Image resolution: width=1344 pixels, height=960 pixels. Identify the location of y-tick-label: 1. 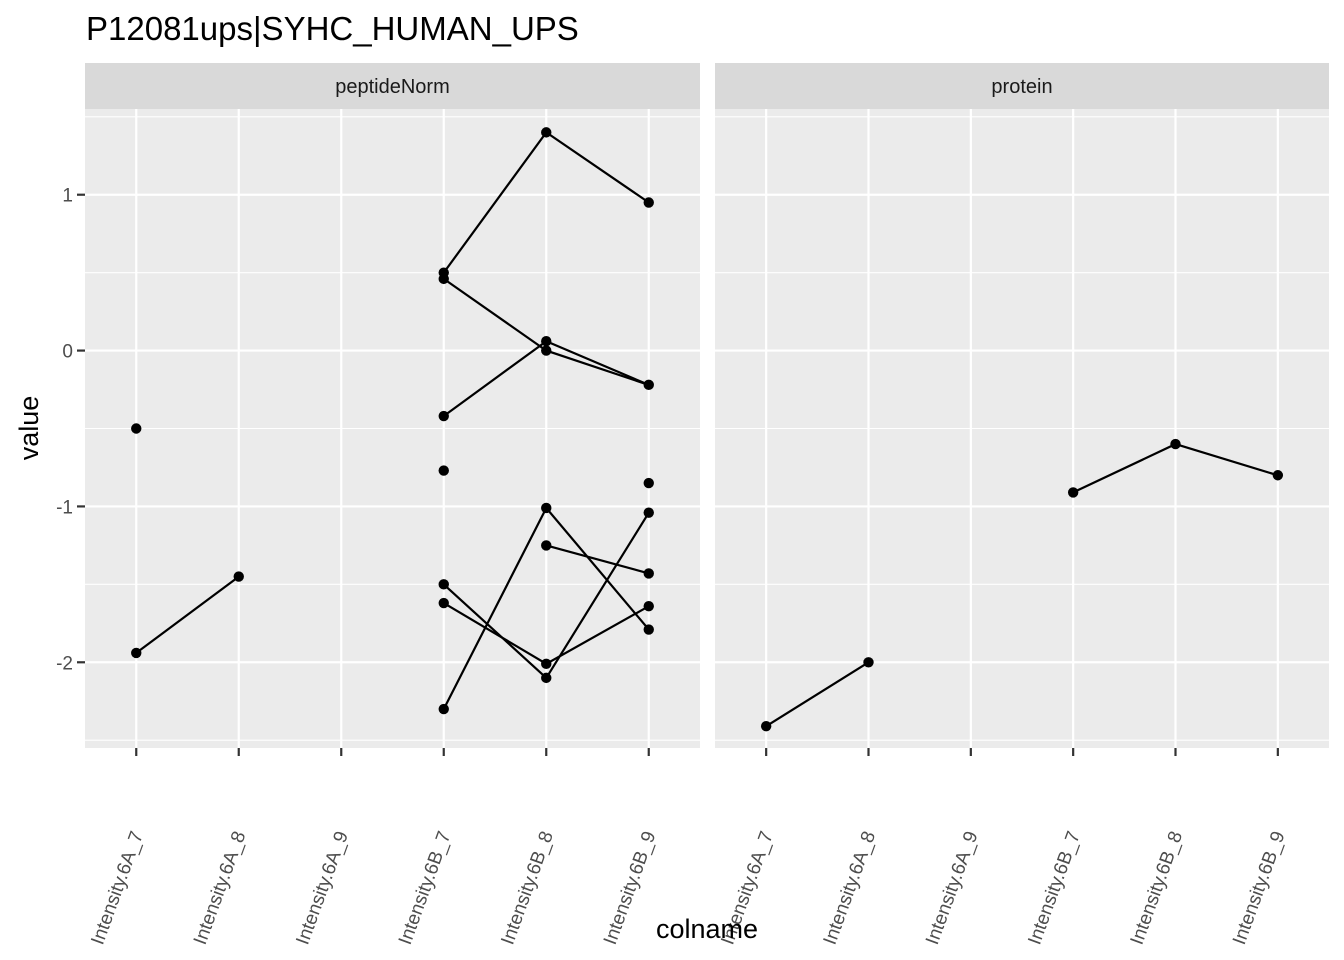
(67, 196).